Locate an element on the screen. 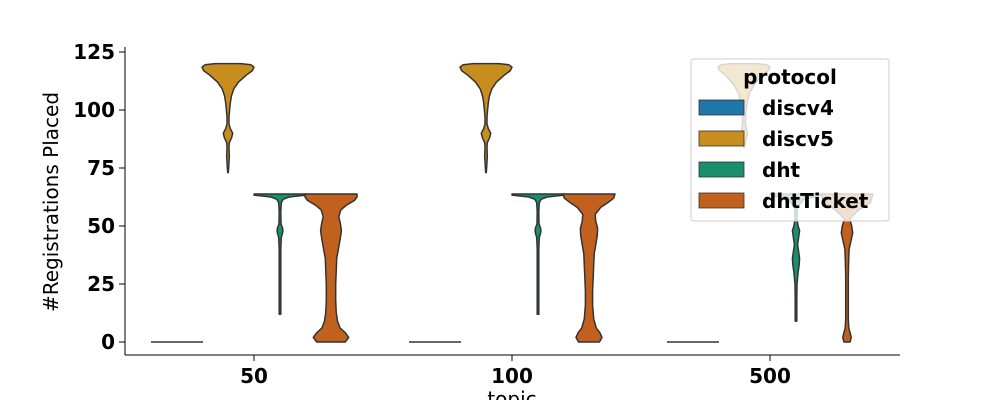 The width and height of the screenshot is (1000, 404). y-tick-label: 25 is located at coordinates (101, 284).